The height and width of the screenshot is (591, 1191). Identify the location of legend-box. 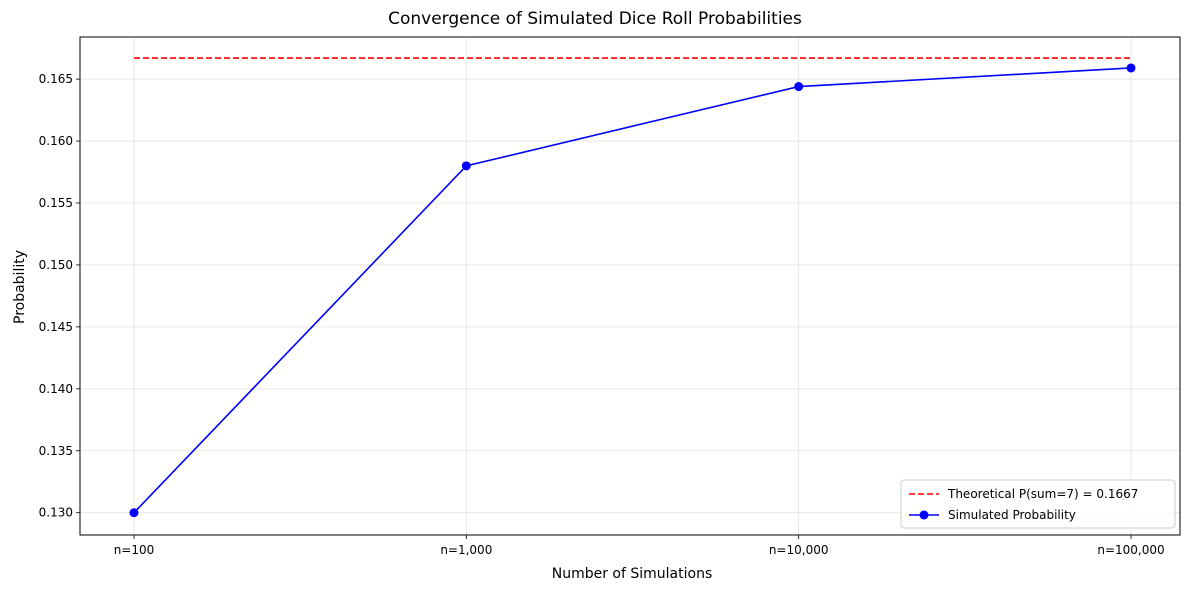
(1038, 504).